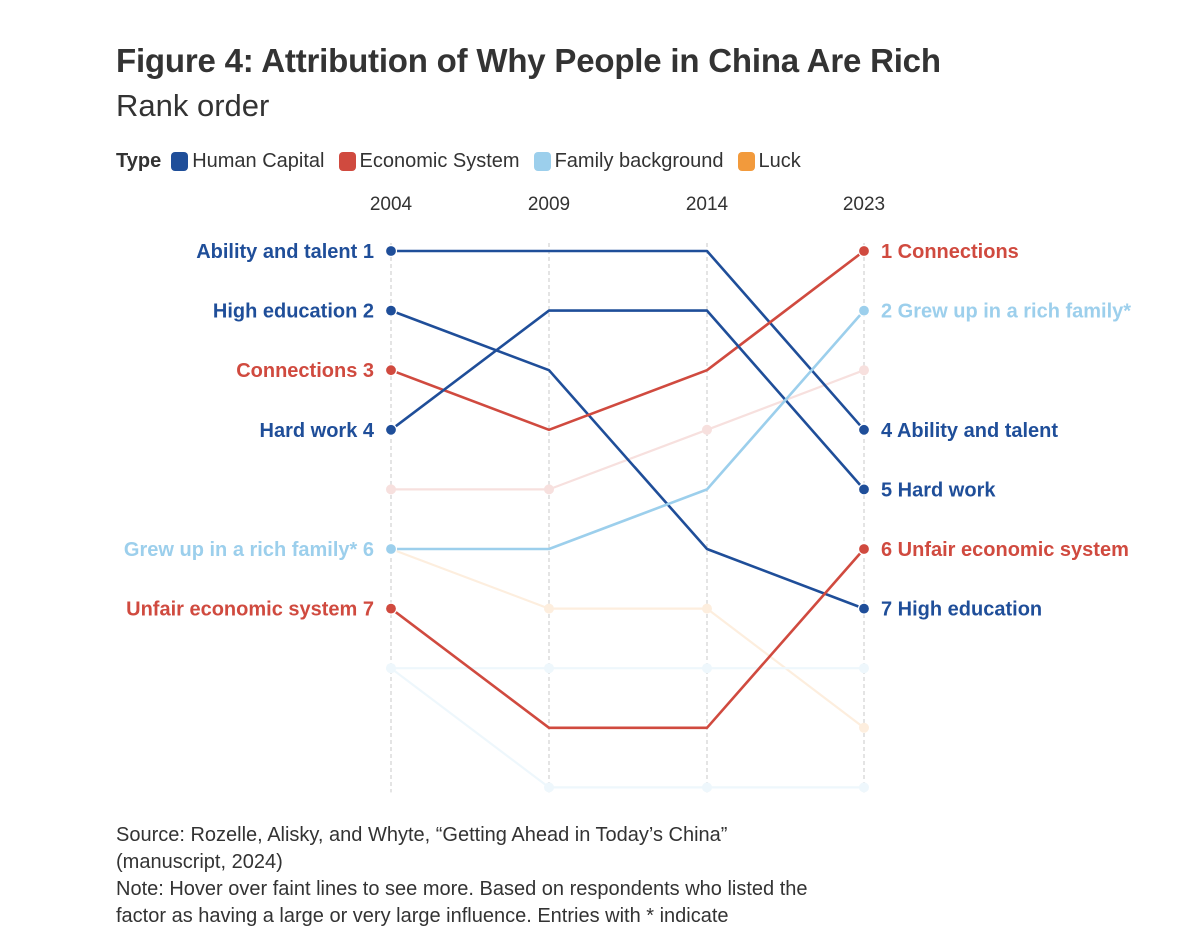  I want to click on series-connections: Connections 3 1 Connections, so click(627, 338).